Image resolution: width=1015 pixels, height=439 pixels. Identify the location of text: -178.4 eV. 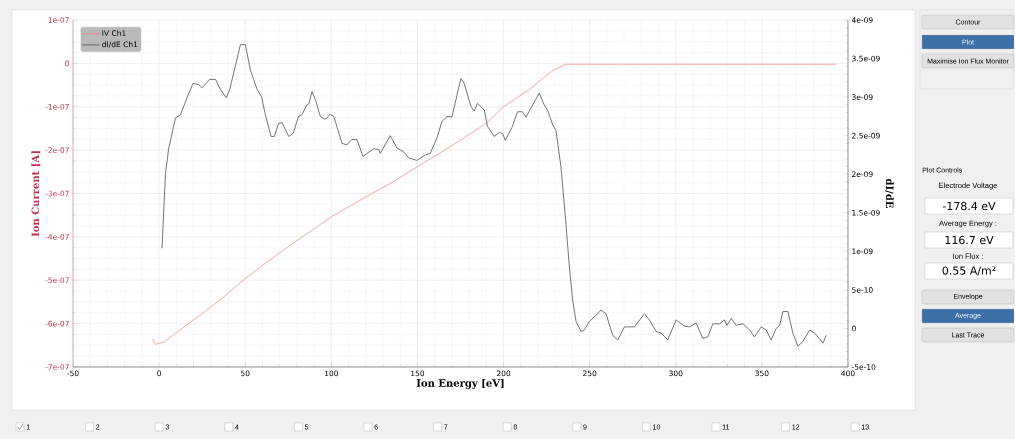
(969, 206).